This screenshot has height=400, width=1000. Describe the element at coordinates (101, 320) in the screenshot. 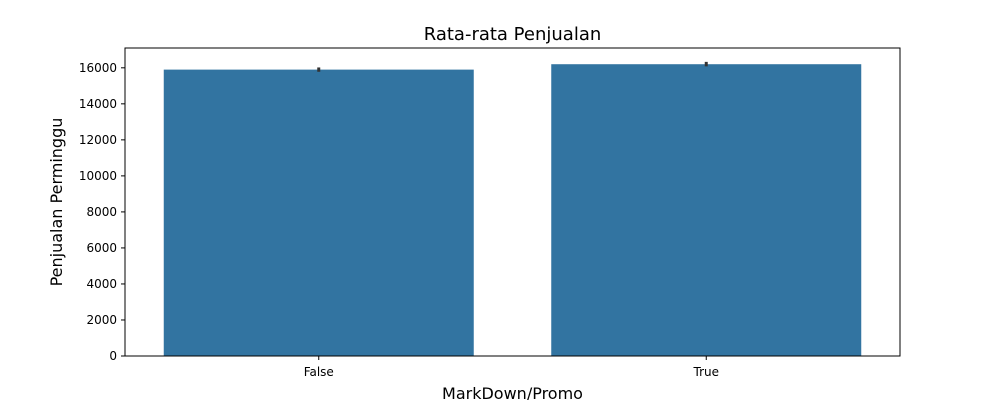

I see `y-tick-label: 2000` at that location.